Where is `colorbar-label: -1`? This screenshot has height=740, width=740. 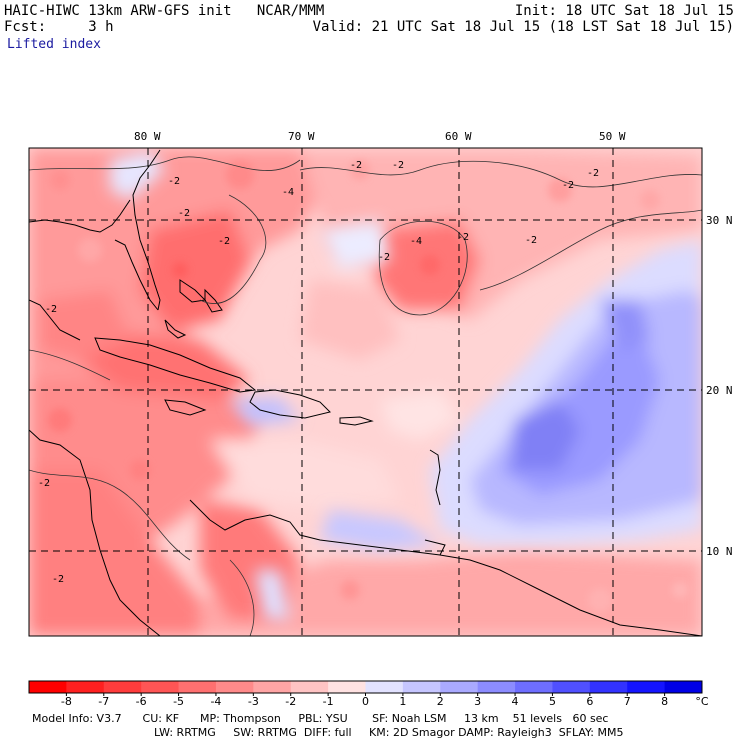 colorbar-label: -1 is located at coordinates (328, 701).